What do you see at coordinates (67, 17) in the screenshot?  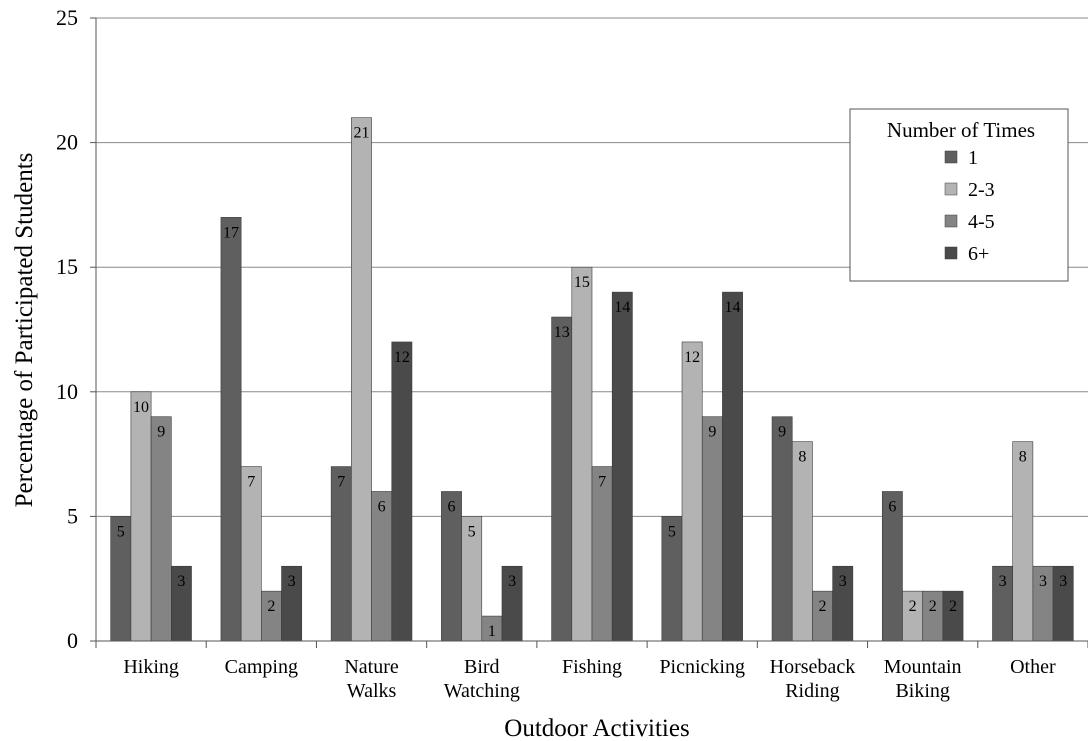 I see `y-tick-label: 25` at bounding box center [67, 17].